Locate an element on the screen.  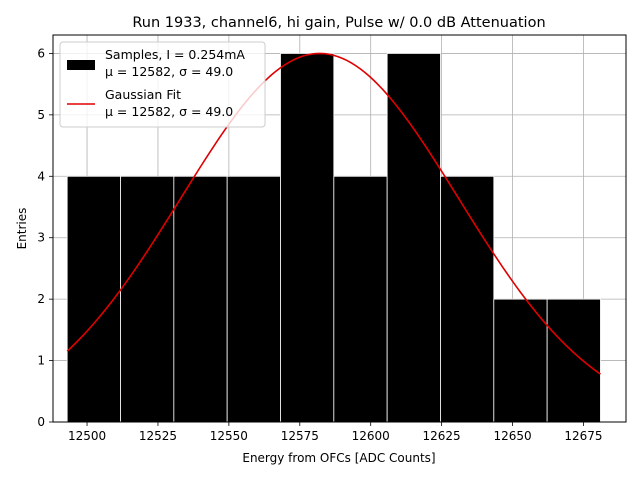
legend-box is located at coordinates (162, 84).